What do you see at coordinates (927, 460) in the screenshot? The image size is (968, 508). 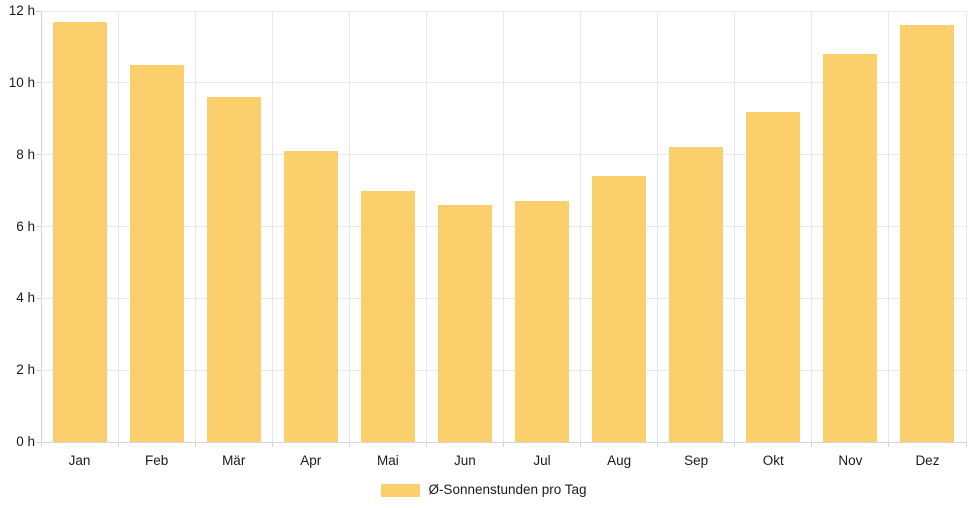 I see `x-axis-label-dez: Dez` at bounding box center [927, 460].